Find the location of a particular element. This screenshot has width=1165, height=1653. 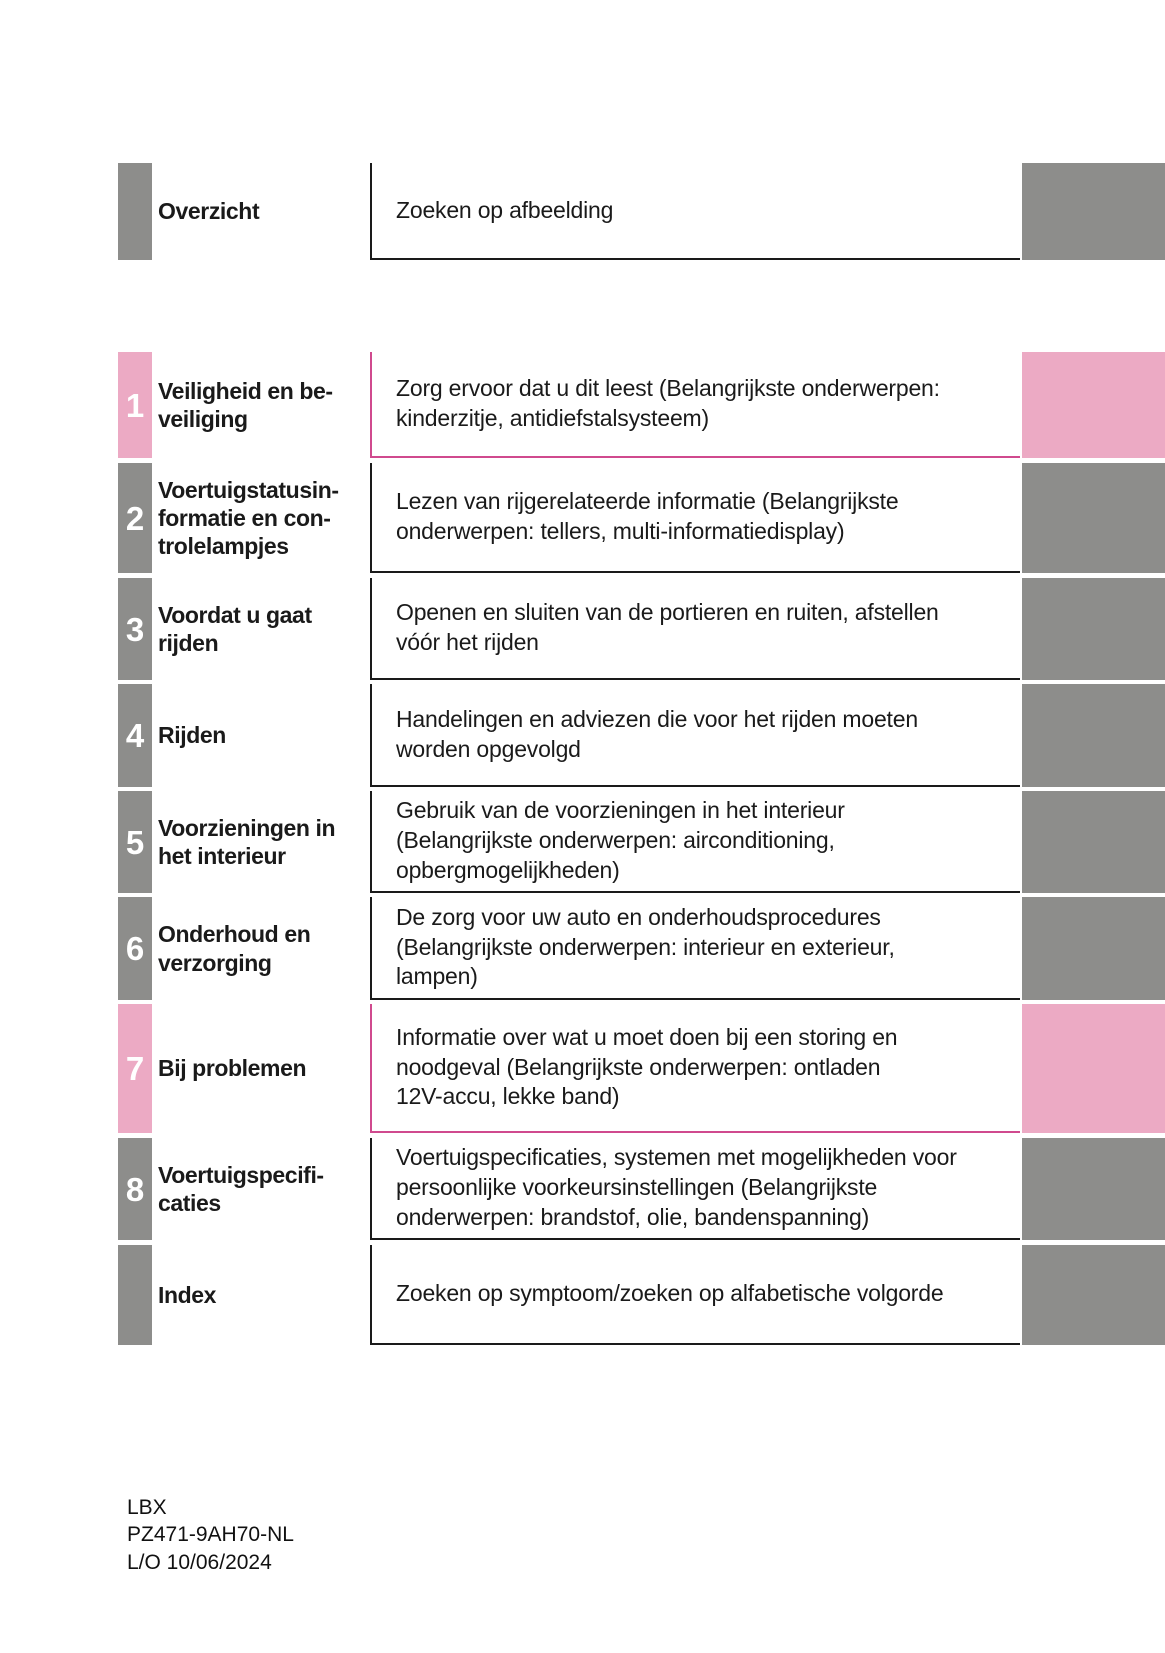

chapter-tab: 5 is located at coordinates (135, 842).